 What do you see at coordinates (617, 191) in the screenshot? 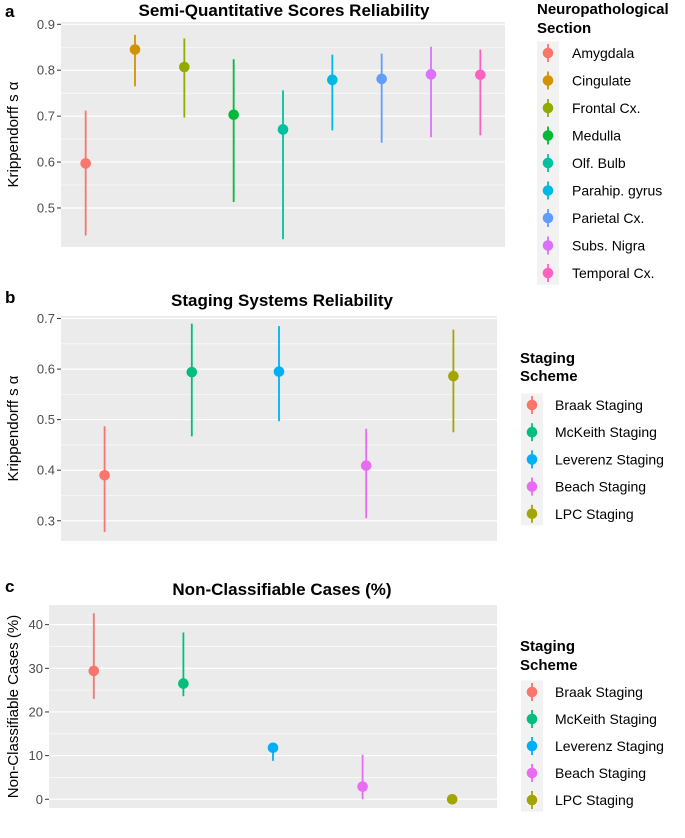
I see `legend-label: Parahip. gyrus` at bounding box center [617, 191].